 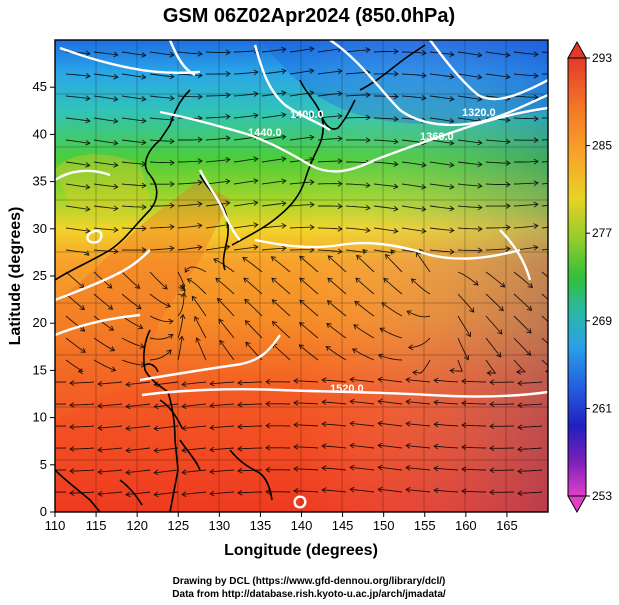 I want to click on x-tick-label: 155, so click(x=425, y=525).